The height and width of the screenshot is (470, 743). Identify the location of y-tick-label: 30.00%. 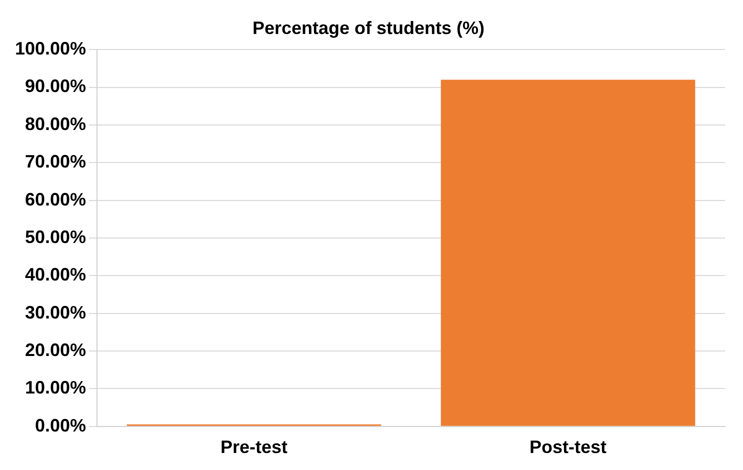
(55, 312).